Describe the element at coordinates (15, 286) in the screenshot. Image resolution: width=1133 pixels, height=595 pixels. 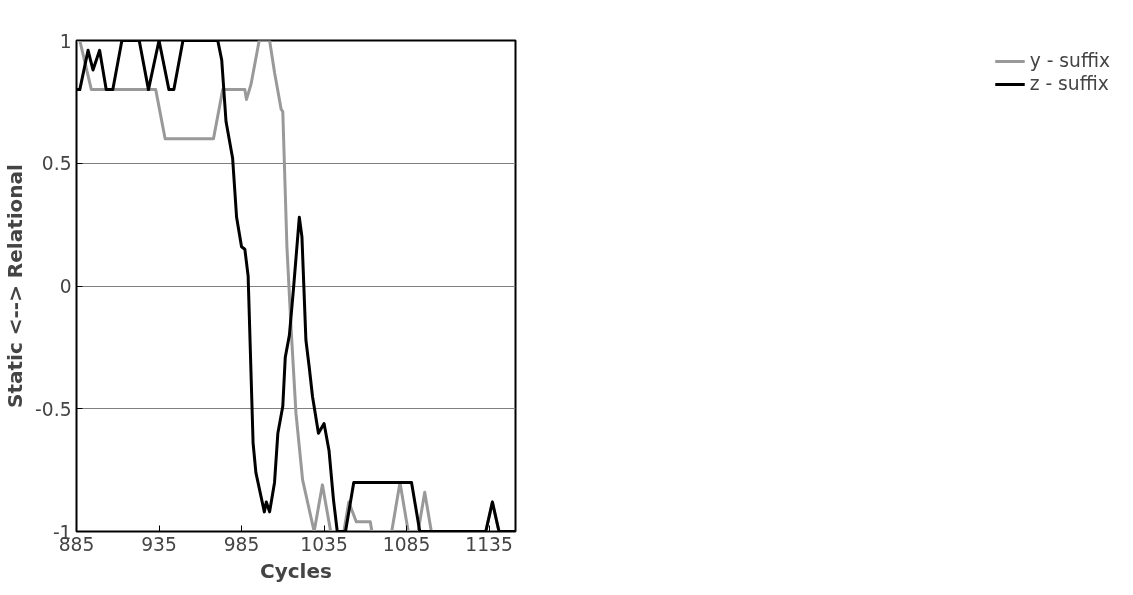
I see `y-axis-title: Static <--> Relational` at that location.